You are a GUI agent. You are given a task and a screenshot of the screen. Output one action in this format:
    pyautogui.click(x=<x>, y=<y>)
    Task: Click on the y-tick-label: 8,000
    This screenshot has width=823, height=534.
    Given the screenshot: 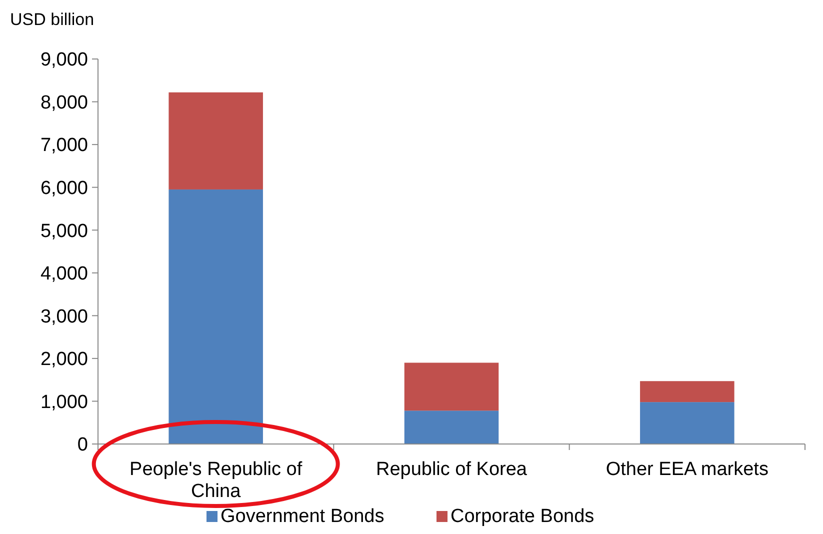 What is the action you would take?
    pyautogui.click(x=64, y=103)
    